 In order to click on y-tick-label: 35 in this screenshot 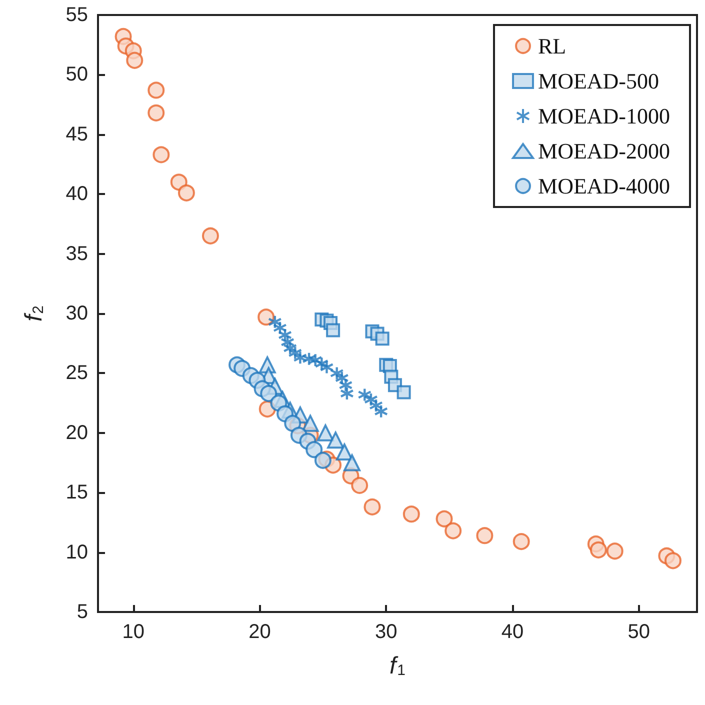, I will do `click(77, 253)`.